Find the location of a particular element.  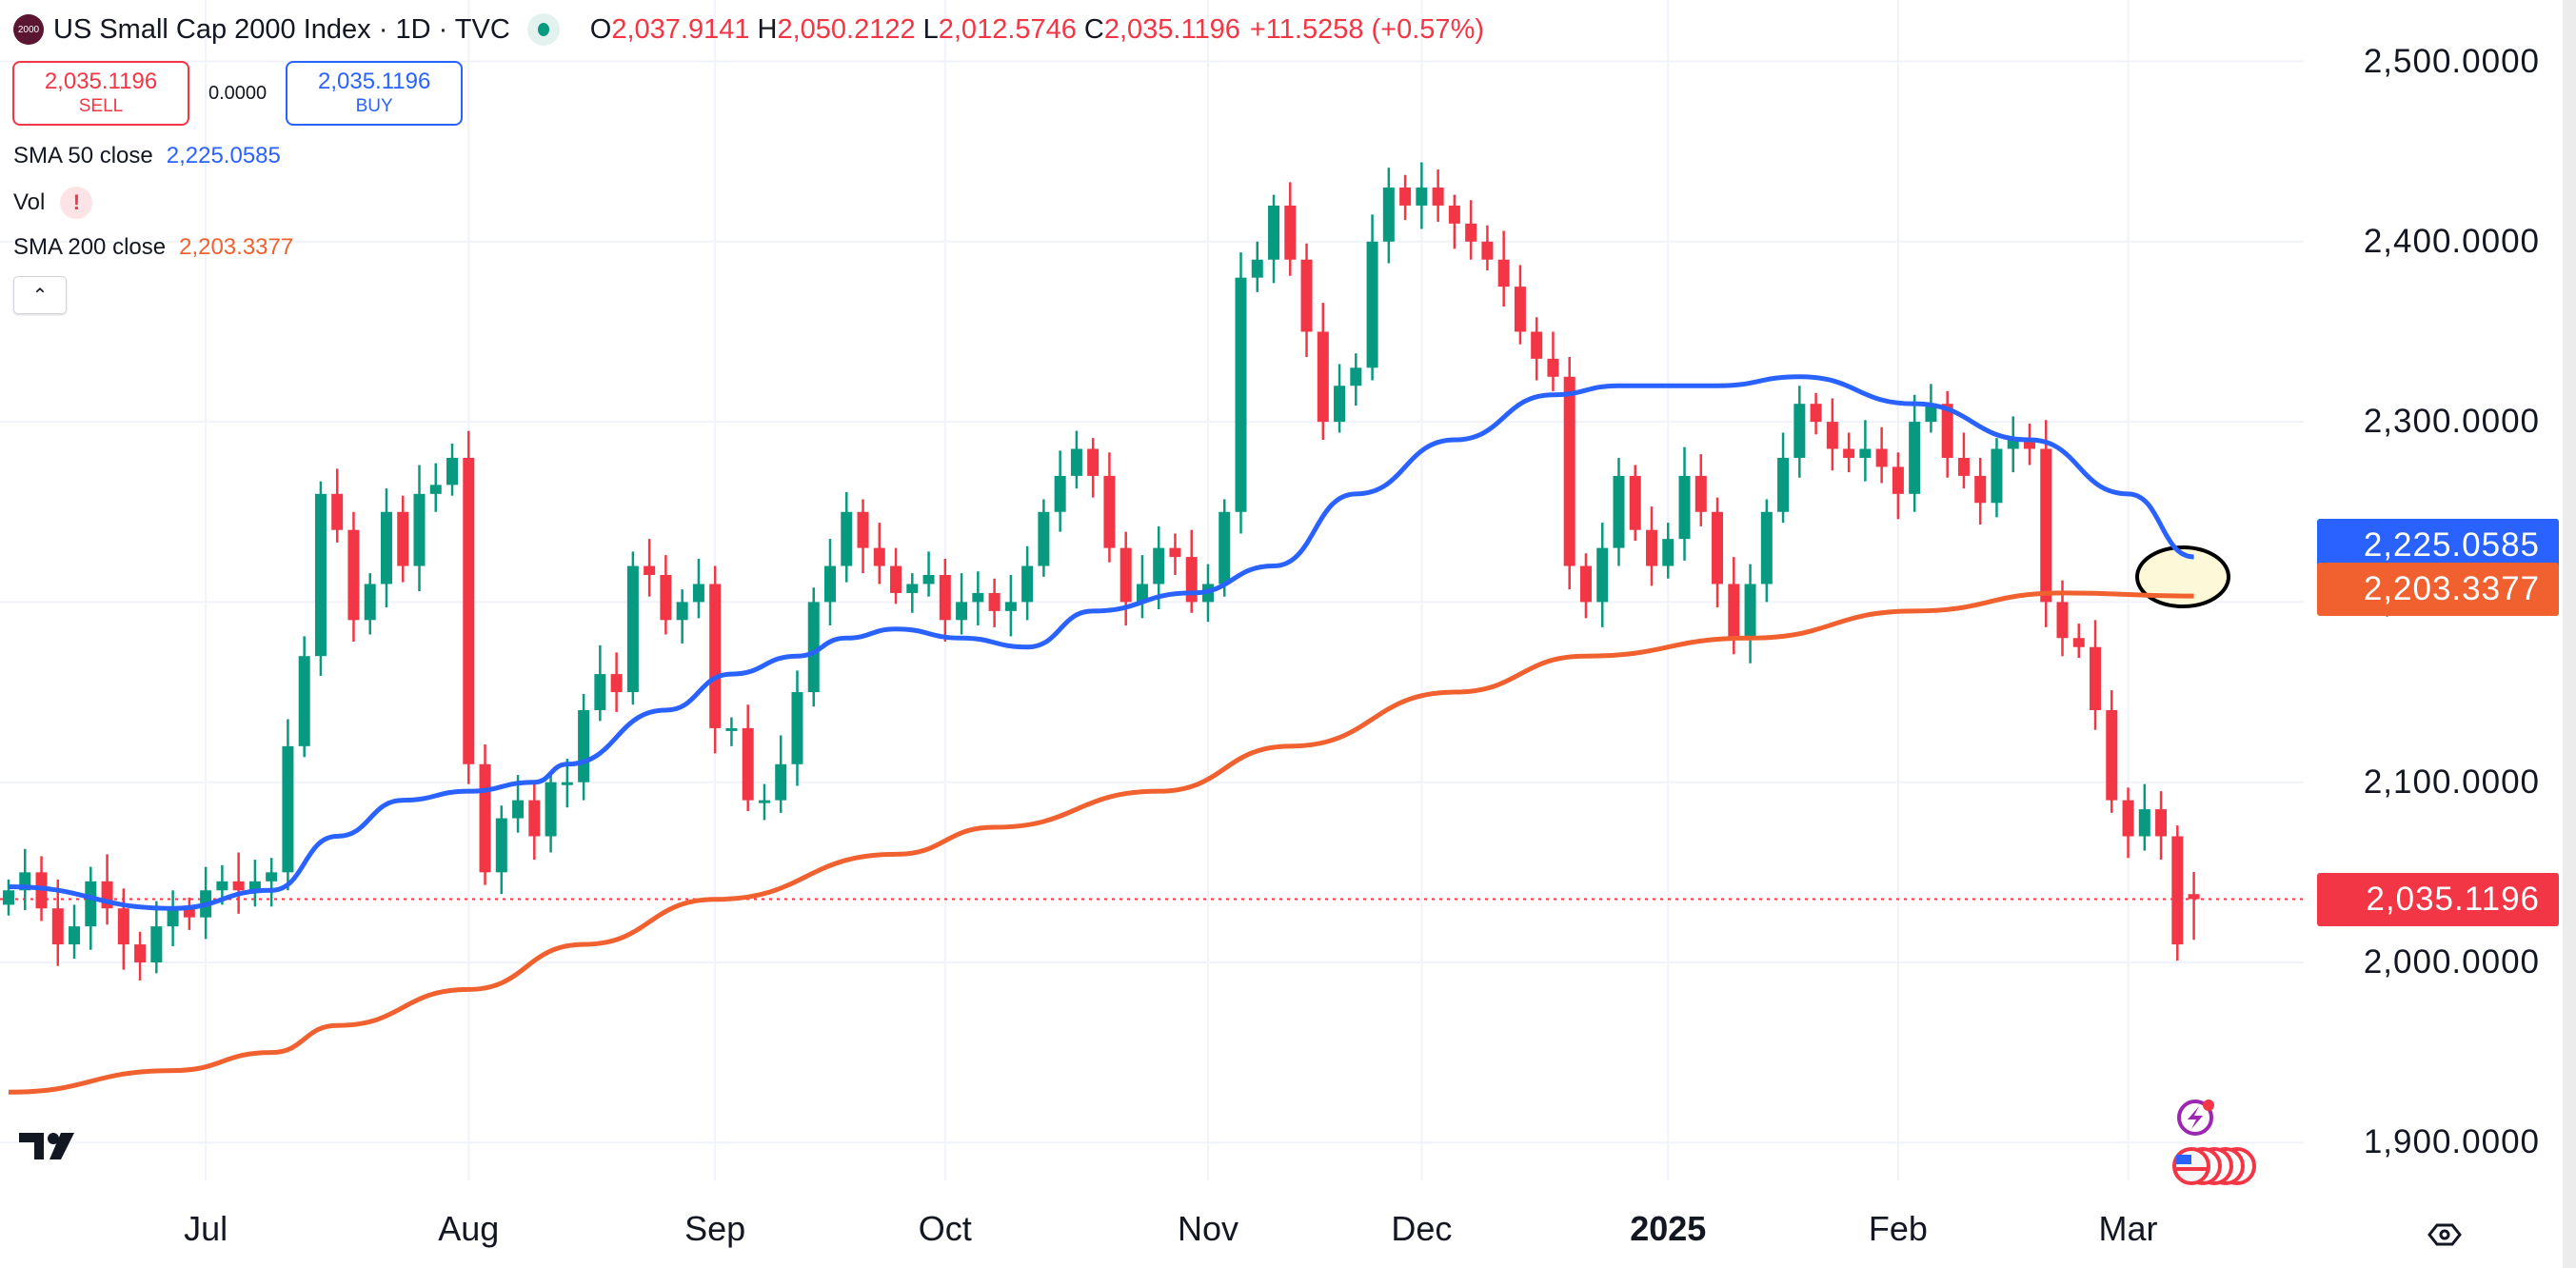

indicator-sma200: SMA 200 close 2,203.3377 is located at coordinates (153, 247).